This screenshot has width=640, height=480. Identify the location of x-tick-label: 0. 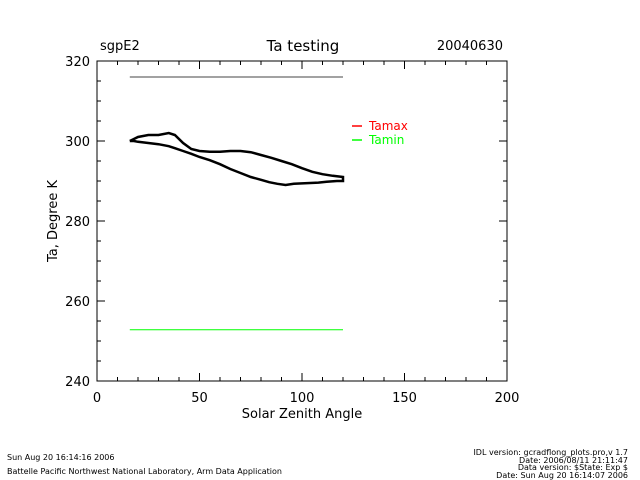
(97, 398).